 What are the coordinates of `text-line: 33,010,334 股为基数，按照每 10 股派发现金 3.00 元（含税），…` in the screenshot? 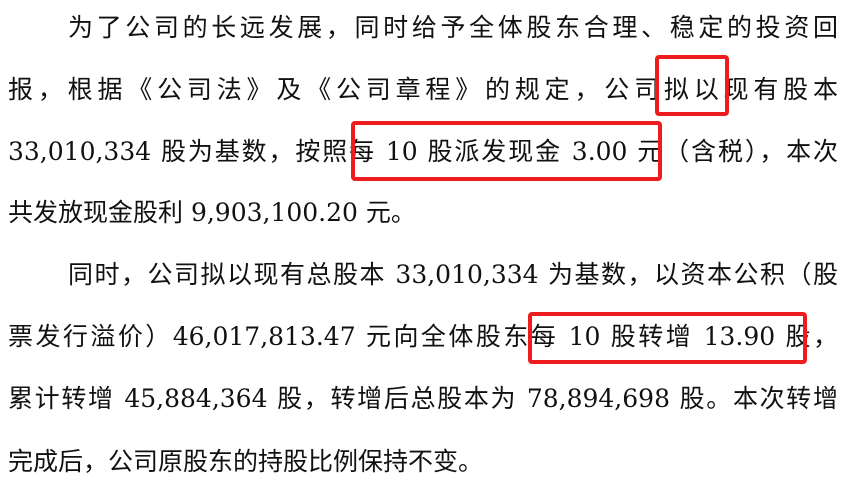 It's located at (423, 151).